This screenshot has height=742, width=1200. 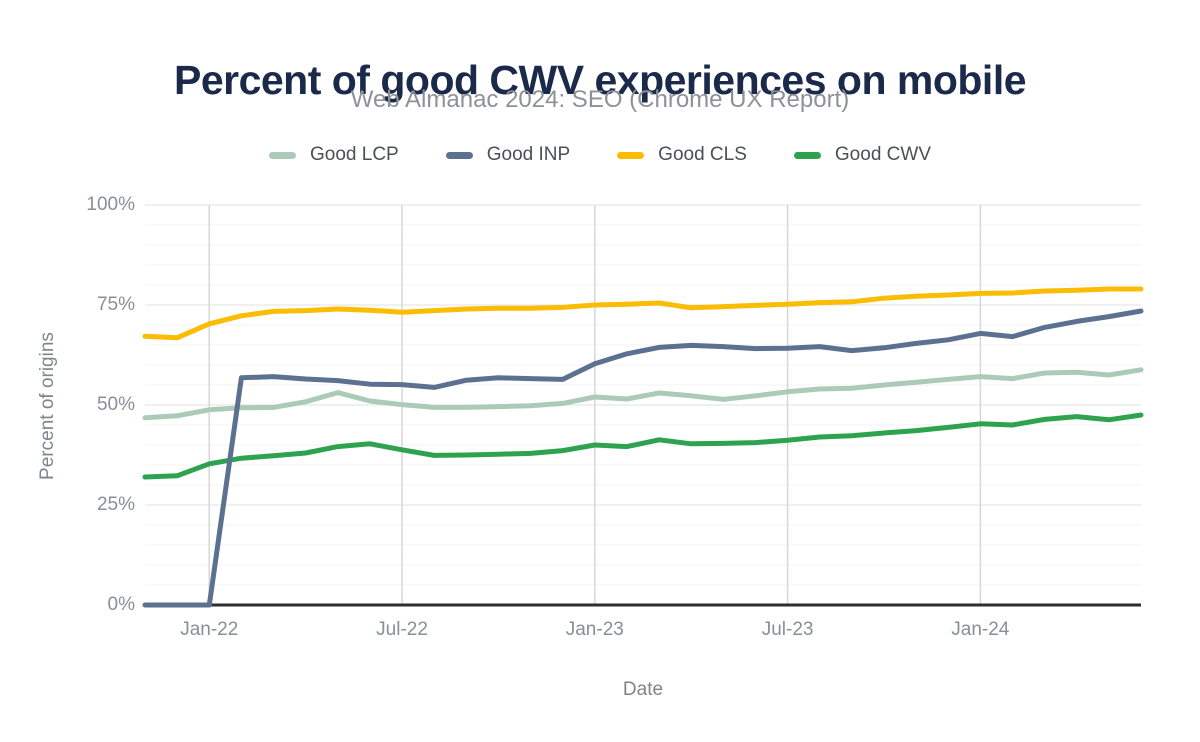 I want to click on series-good-lcp-line, so click(x=643, y=394).